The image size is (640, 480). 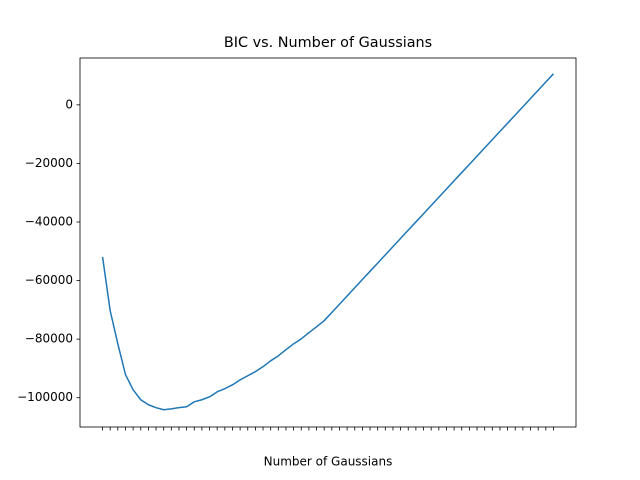 I want to click on y-tick-label: −80000, so click(x=49, y=339).